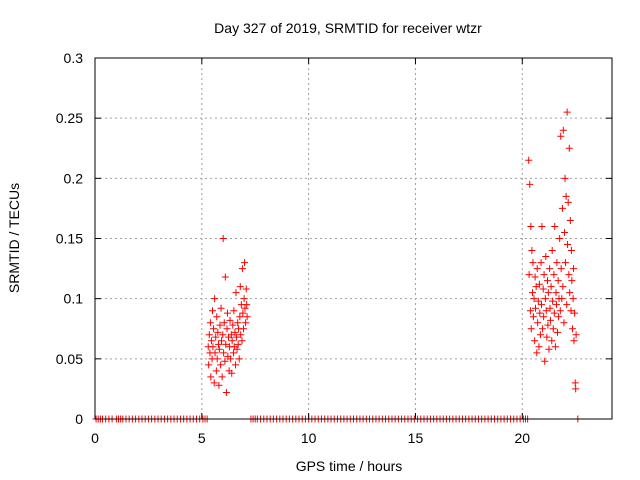 The image size is (640, 480). Describe the element at coordinates (69, 359) in the screenshot. I see `y-tick-label: 0.05` at that location.